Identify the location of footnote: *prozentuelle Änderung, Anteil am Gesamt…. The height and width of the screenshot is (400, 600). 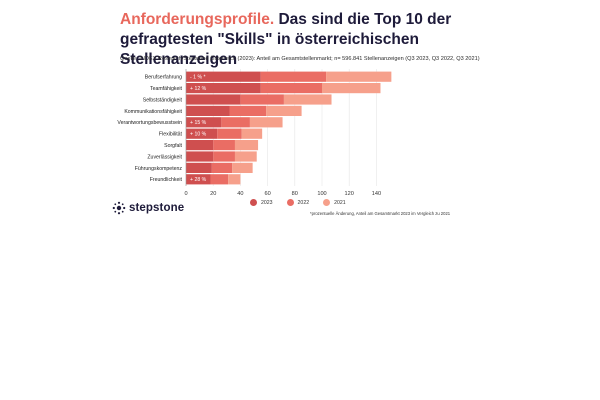
(380, 213).